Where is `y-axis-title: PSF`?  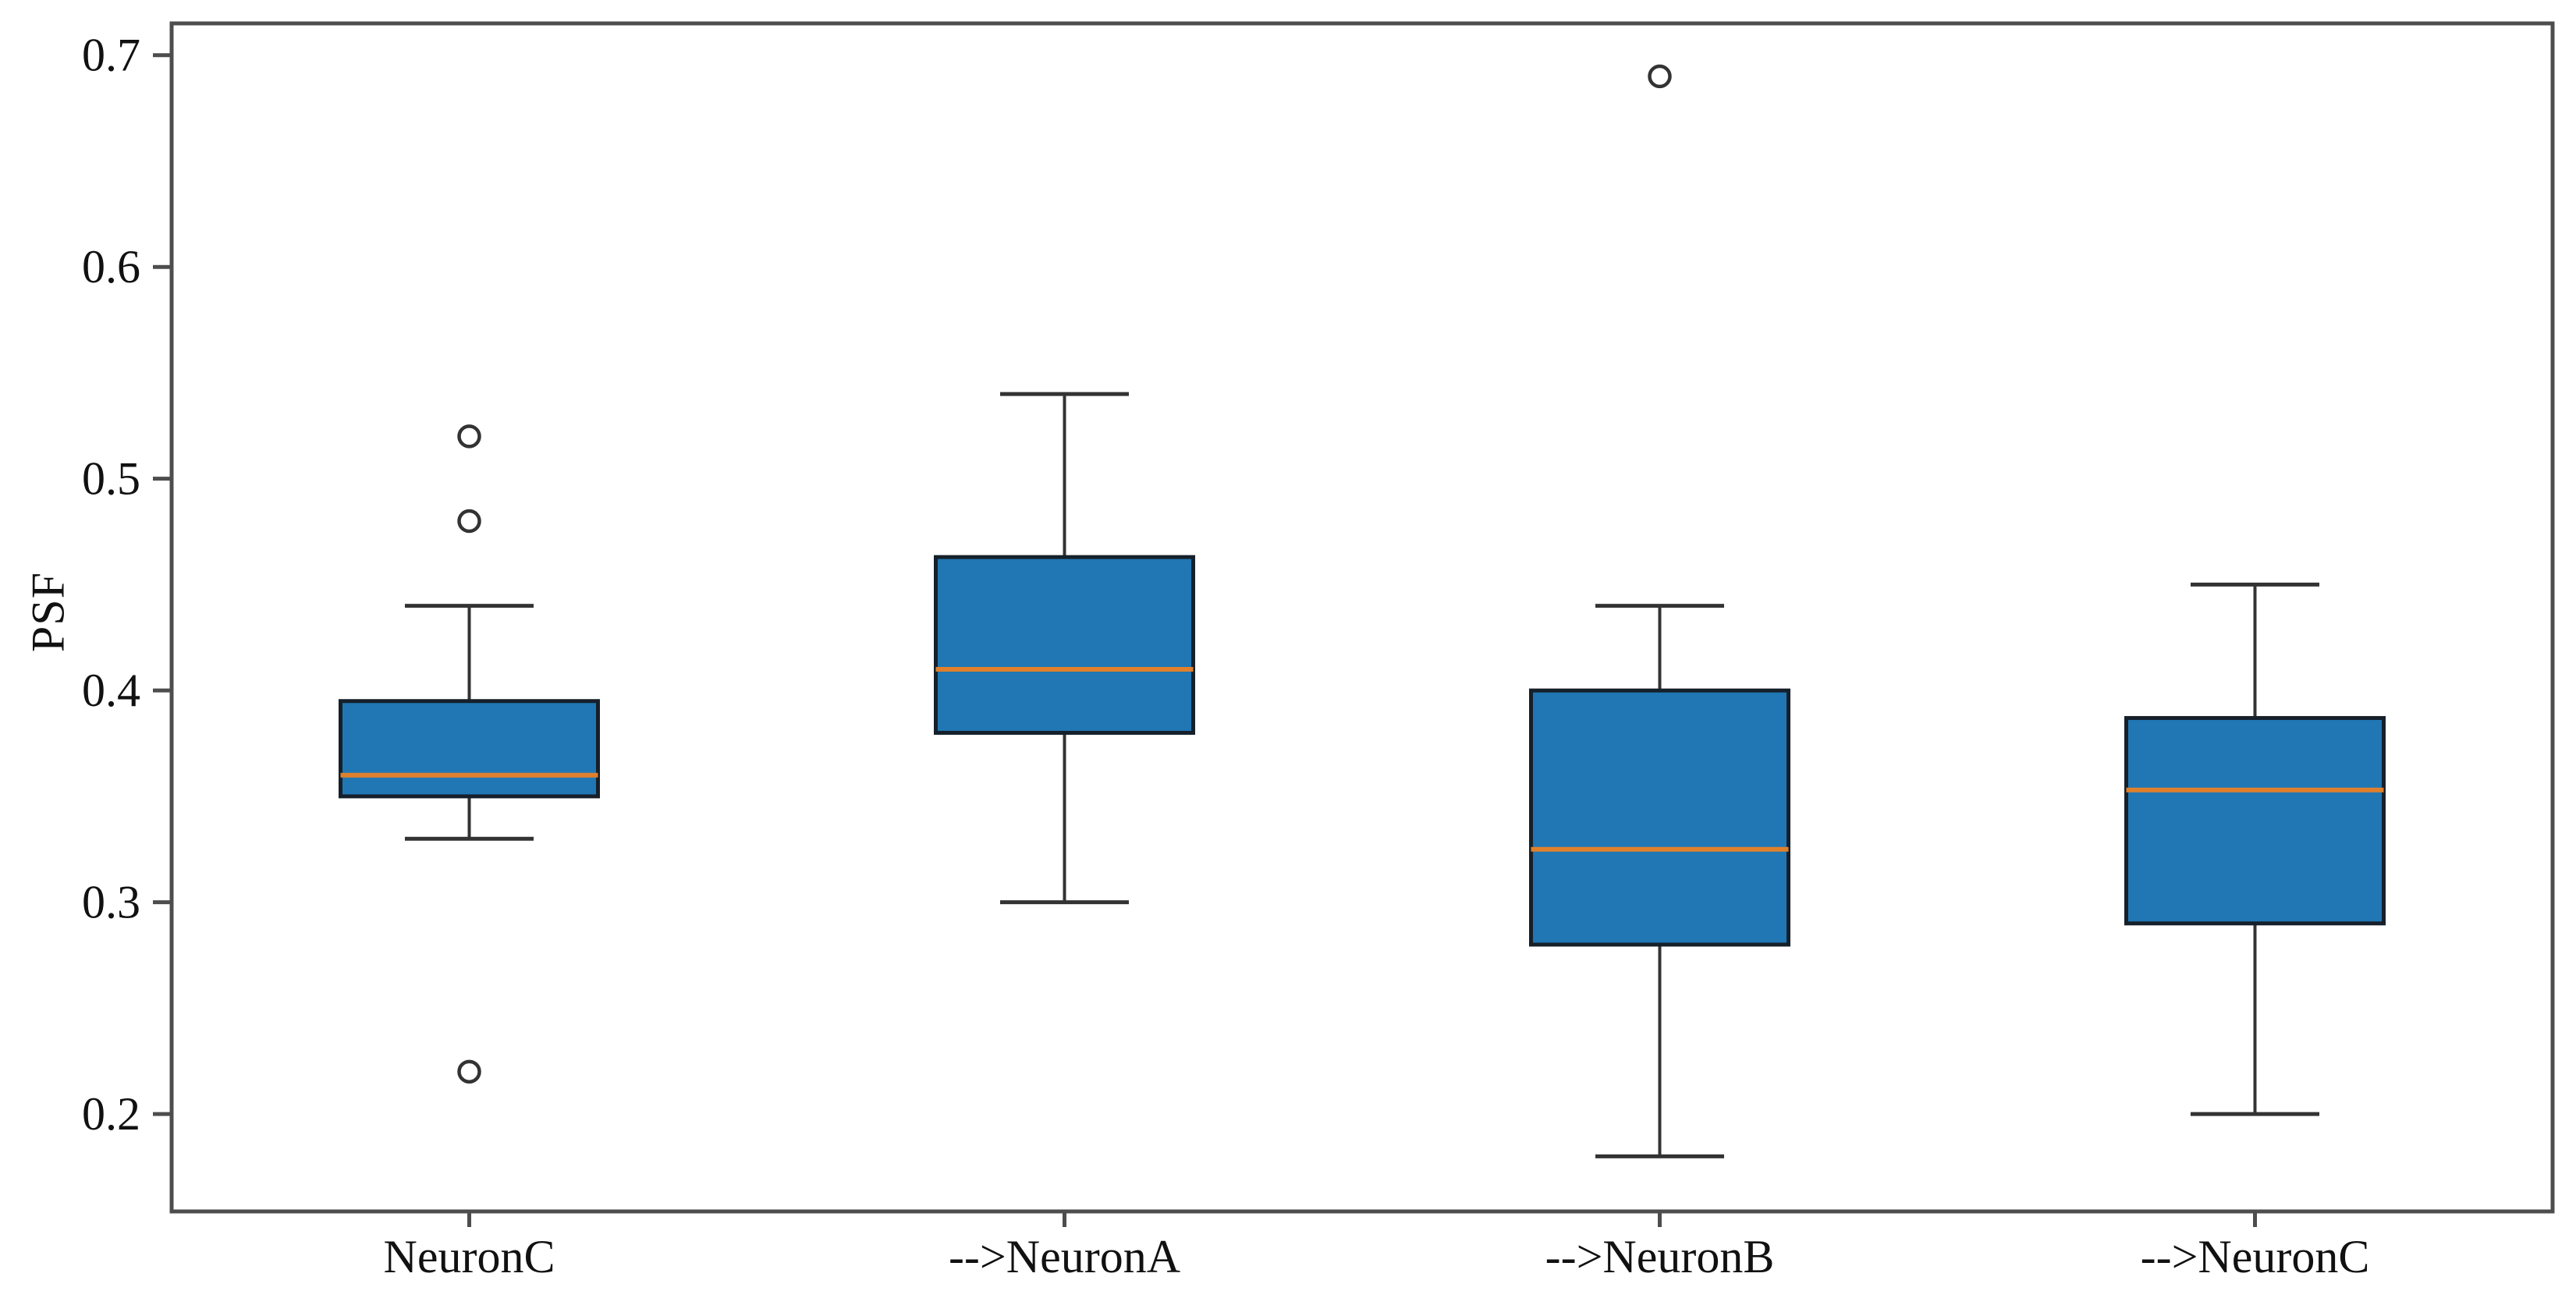
y-axis-title: PSF is located at coordinates (48, 612).